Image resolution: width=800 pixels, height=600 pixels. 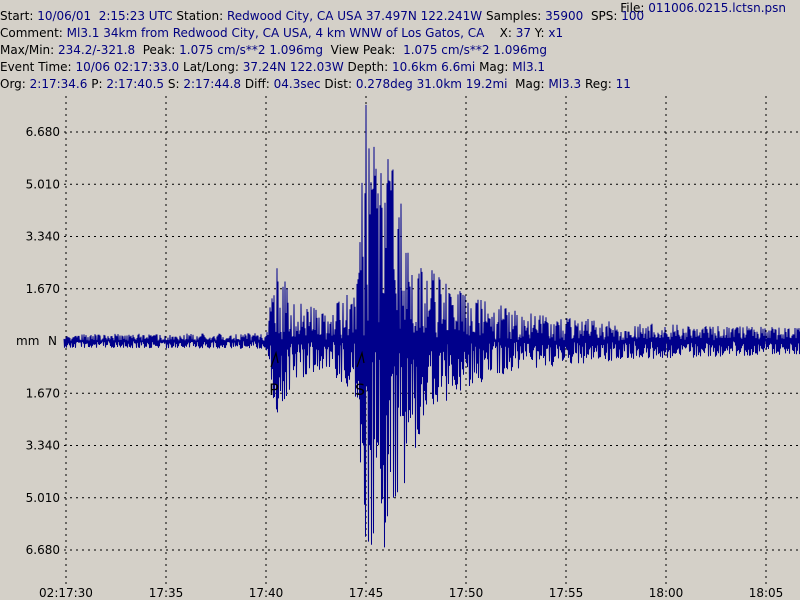 What do you see at coordinates (274, 359) in the screenshot?
I see `pick-marker-p` at bounding box center [274, 359].